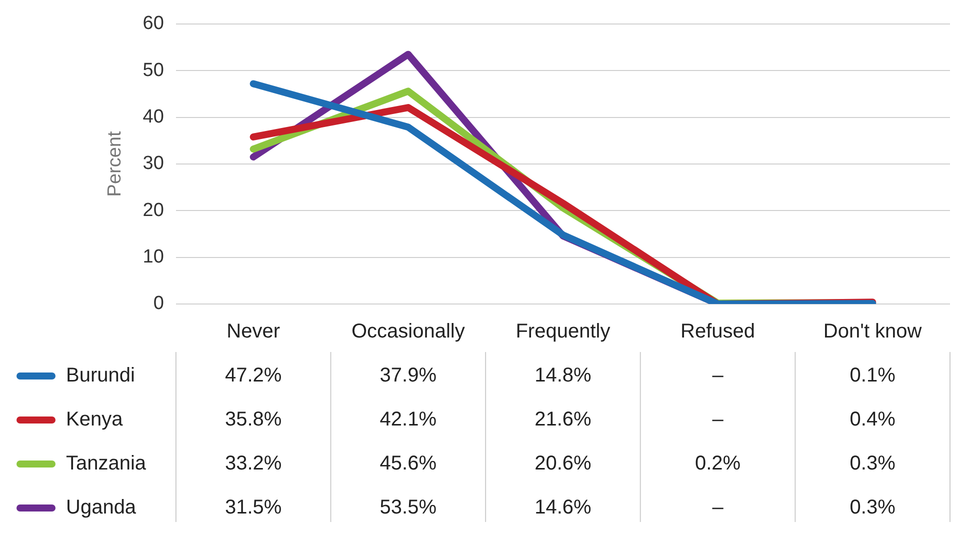  I want to click on legend-label: Burundi, so click(100, 375).